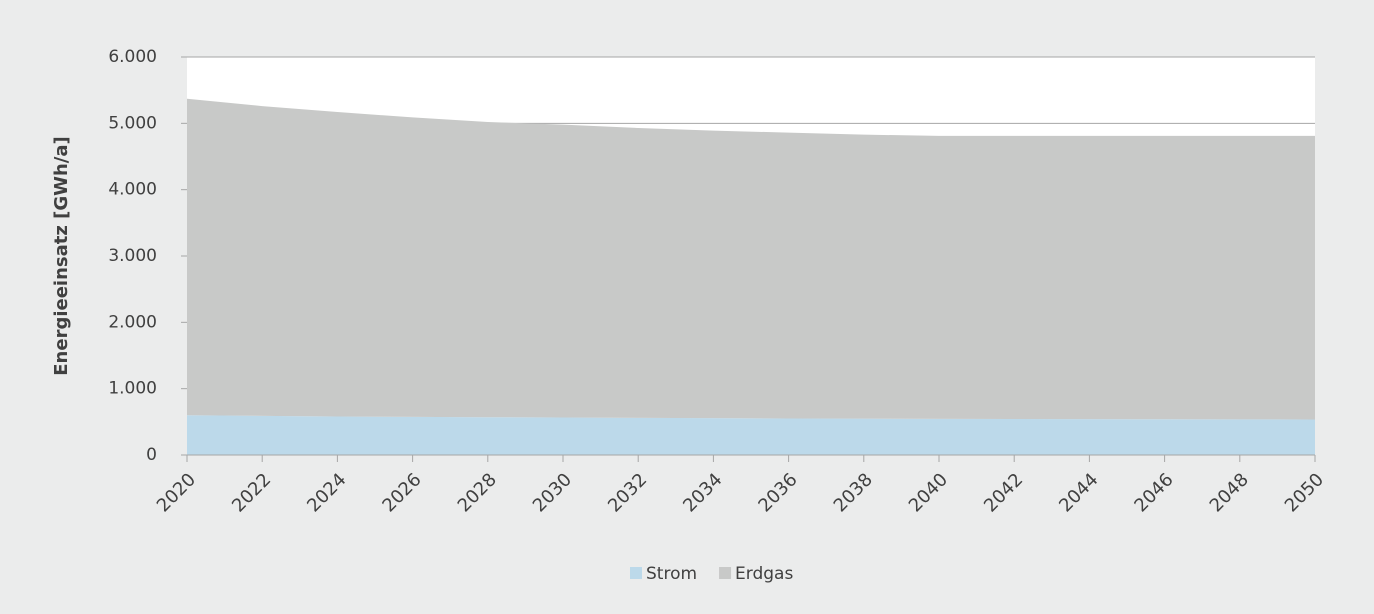  I want to click on x-tick-label: 2022, so click(251, 492).